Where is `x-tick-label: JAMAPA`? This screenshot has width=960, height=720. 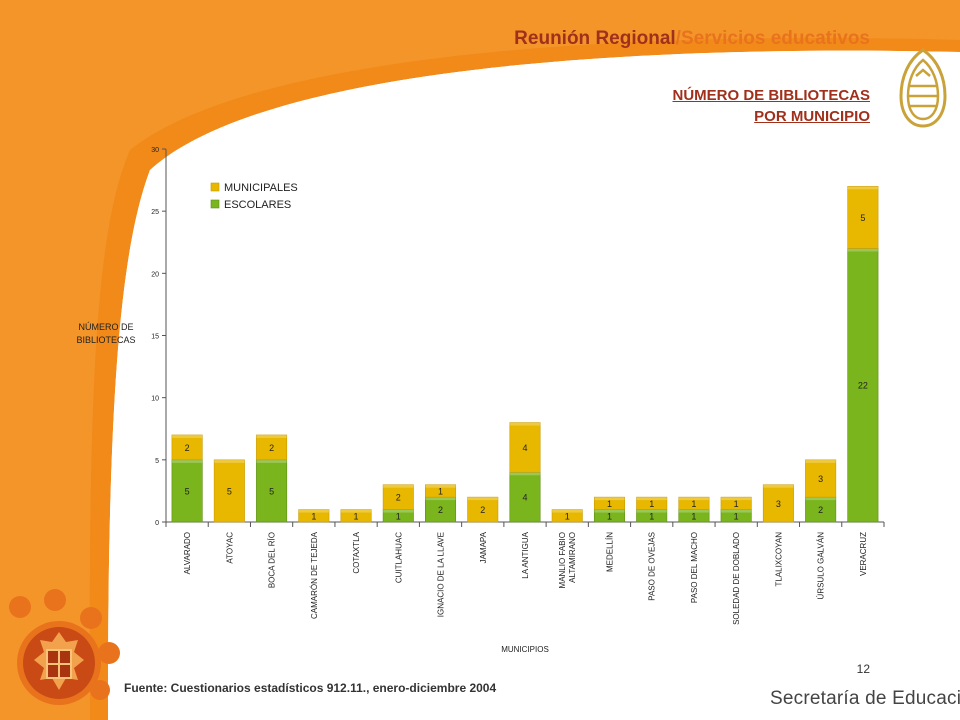
x-tick-label: JAMAPA is located at coordinates (483, 547).